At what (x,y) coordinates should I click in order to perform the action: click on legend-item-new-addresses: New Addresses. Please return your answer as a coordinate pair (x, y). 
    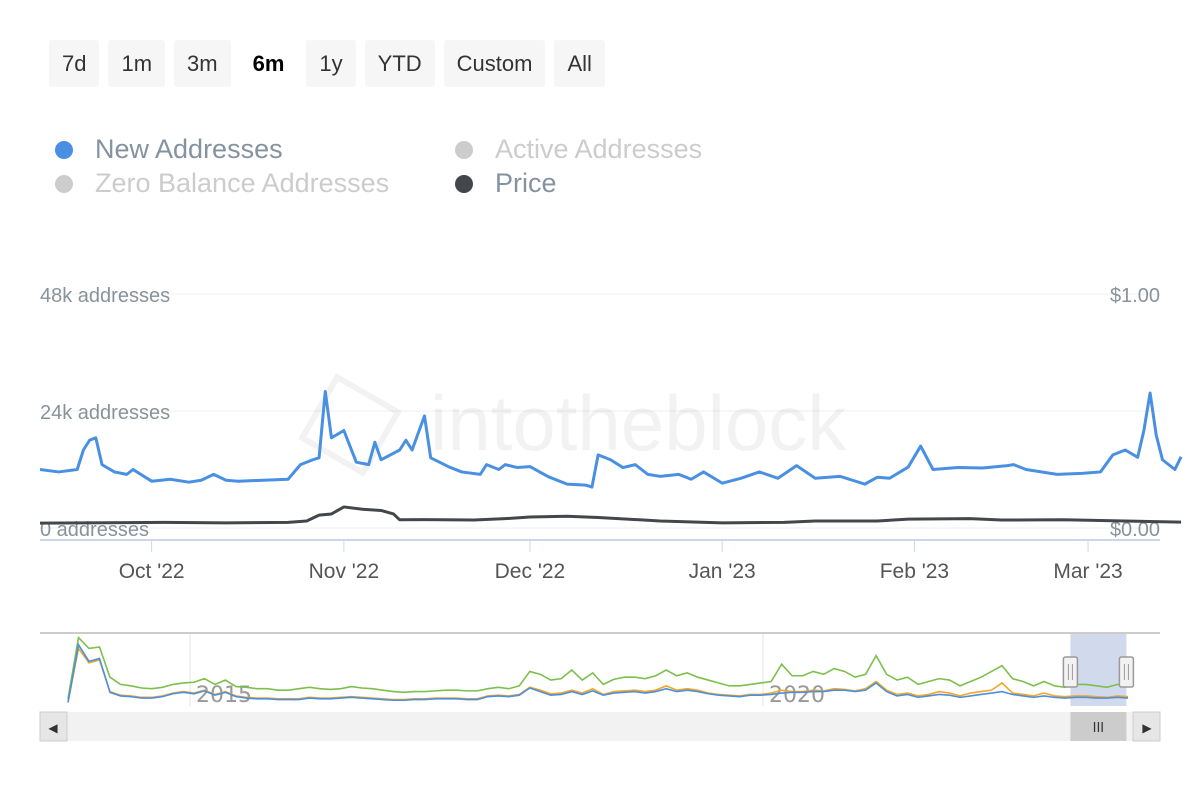
    Looking at the image, I should click on (169, 149).